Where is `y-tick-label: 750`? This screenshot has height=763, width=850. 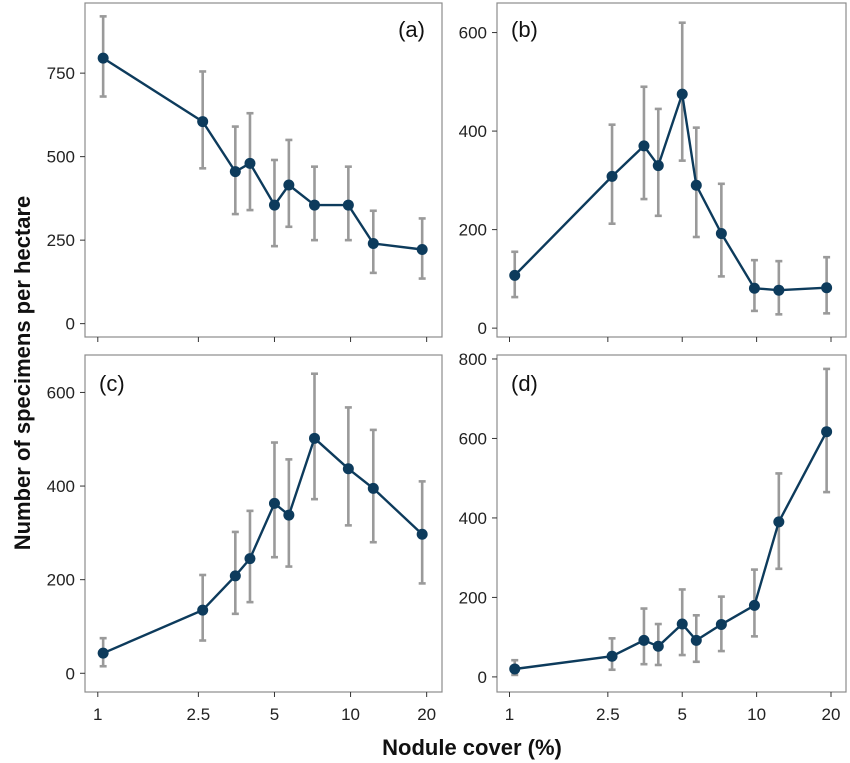 y-tick-label: 750 is located at coordinates (61, 73).